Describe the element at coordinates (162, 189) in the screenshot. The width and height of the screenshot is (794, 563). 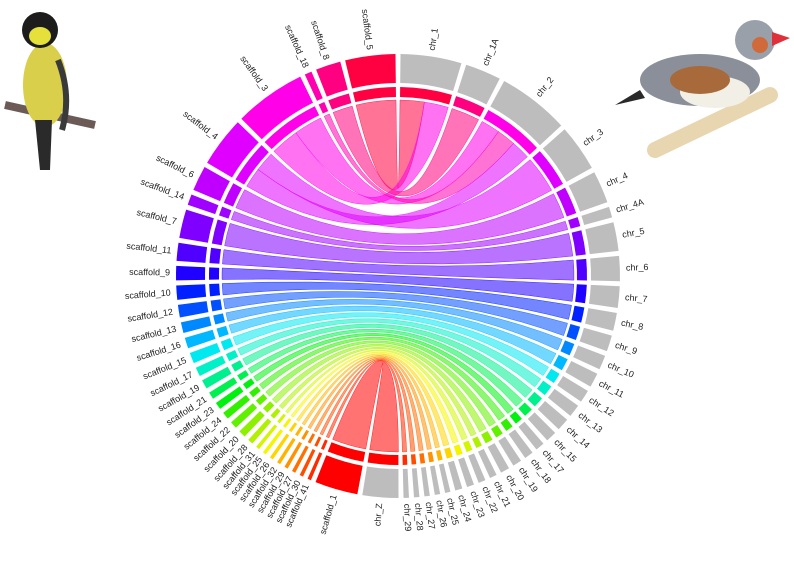
I see `sector-label: scaffold_14` at that location.